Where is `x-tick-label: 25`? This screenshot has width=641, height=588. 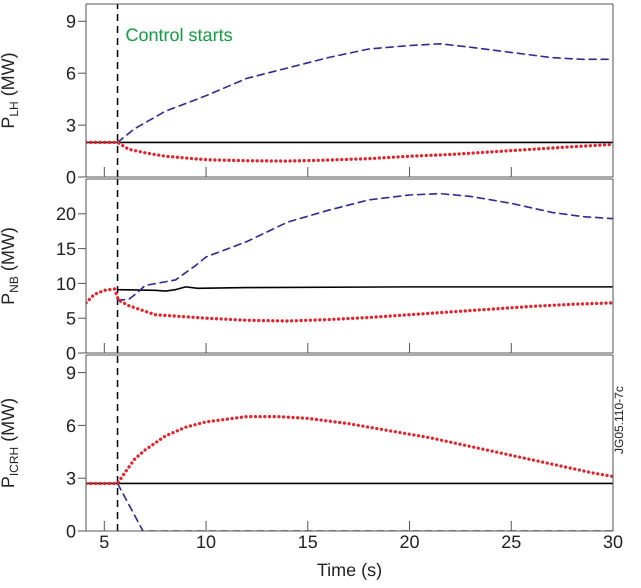 x-tick-label: 25 is located at coordinates (511, 542).